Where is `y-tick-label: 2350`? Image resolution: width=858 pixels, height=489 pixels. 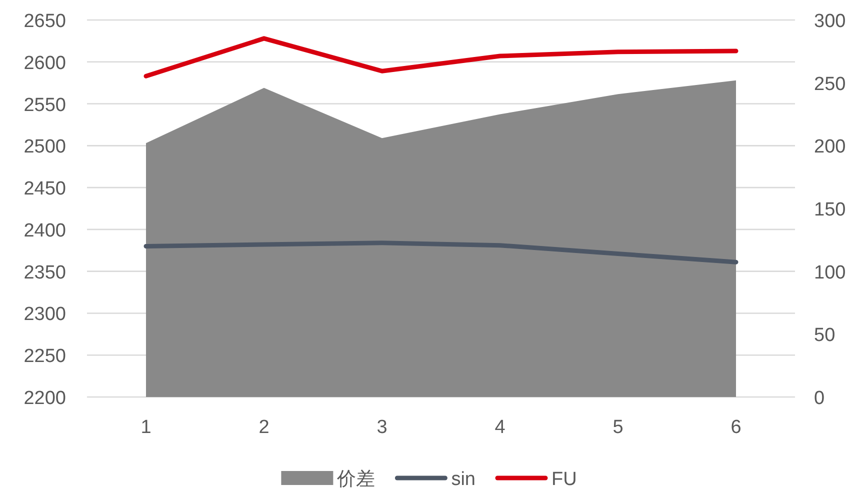
y-tick-label: 2350 is located at coordinates (45, 273).